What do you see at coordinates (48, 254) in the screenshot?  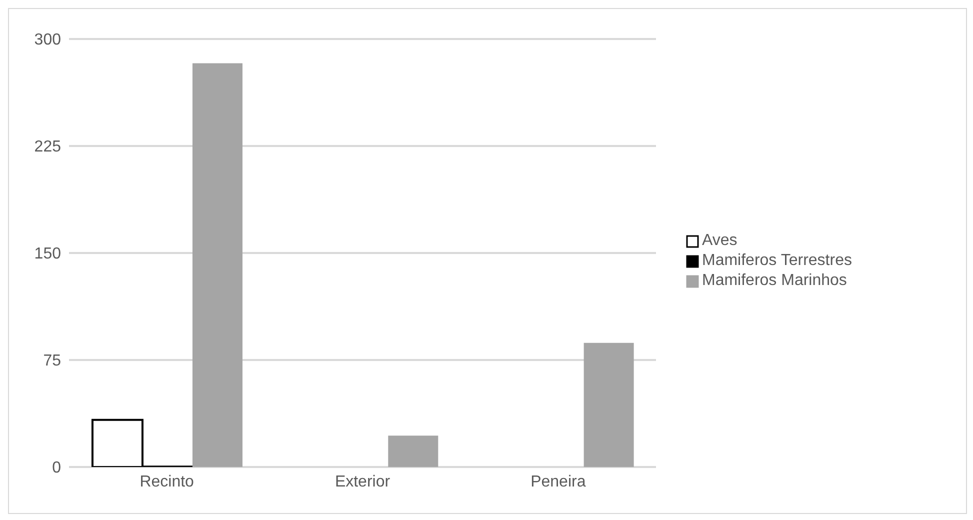 I see `y-tick-label: 150` at bounding box center [48, 254].